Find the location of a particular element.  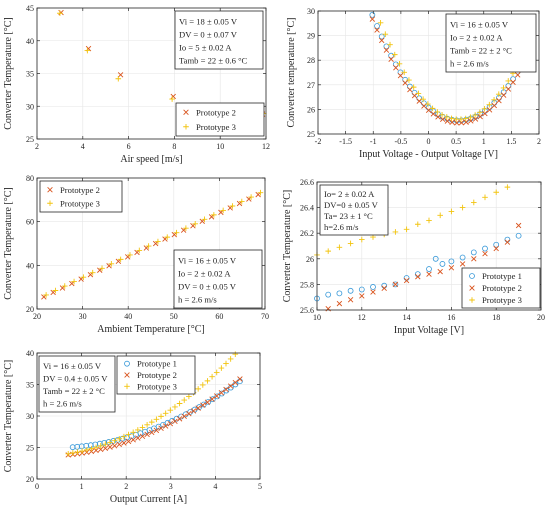

annotation-line: h=2.6 m/s is located at coordinates (341, 227).